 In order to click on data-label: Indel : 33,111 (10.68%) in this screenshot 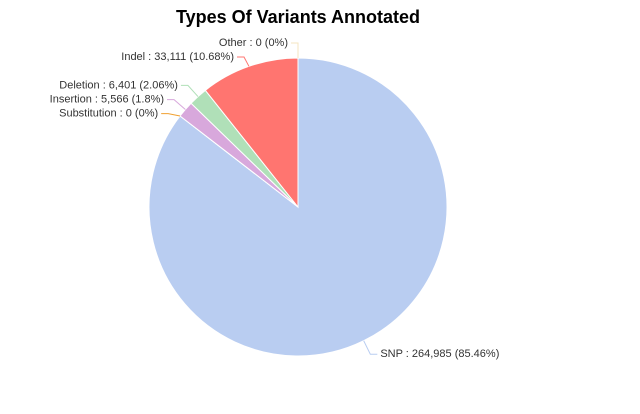, I will do `click(177, 57)`.